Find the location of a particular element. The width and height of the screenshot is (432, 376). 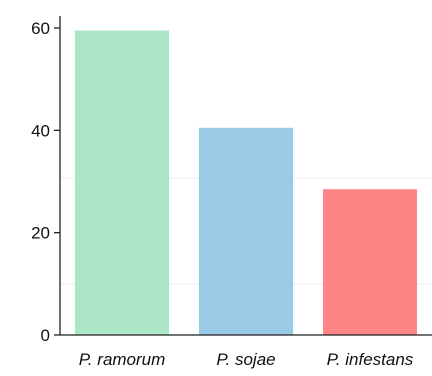

y-tick-label-3: 60 is located at coordinates (40, 28).